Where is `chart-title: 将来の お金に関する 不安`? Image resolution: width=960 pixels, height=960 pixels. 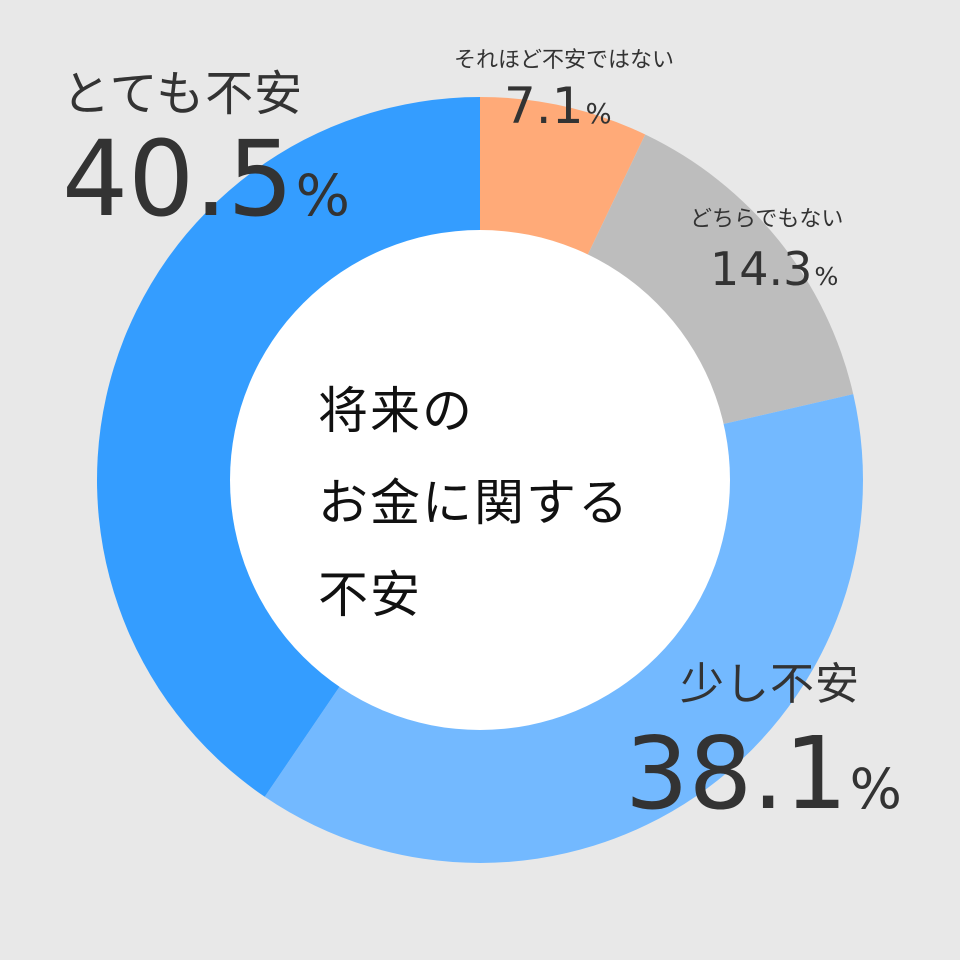
chart-title: 将来の お金に関する 不安 is located at coordinates (508, 503).